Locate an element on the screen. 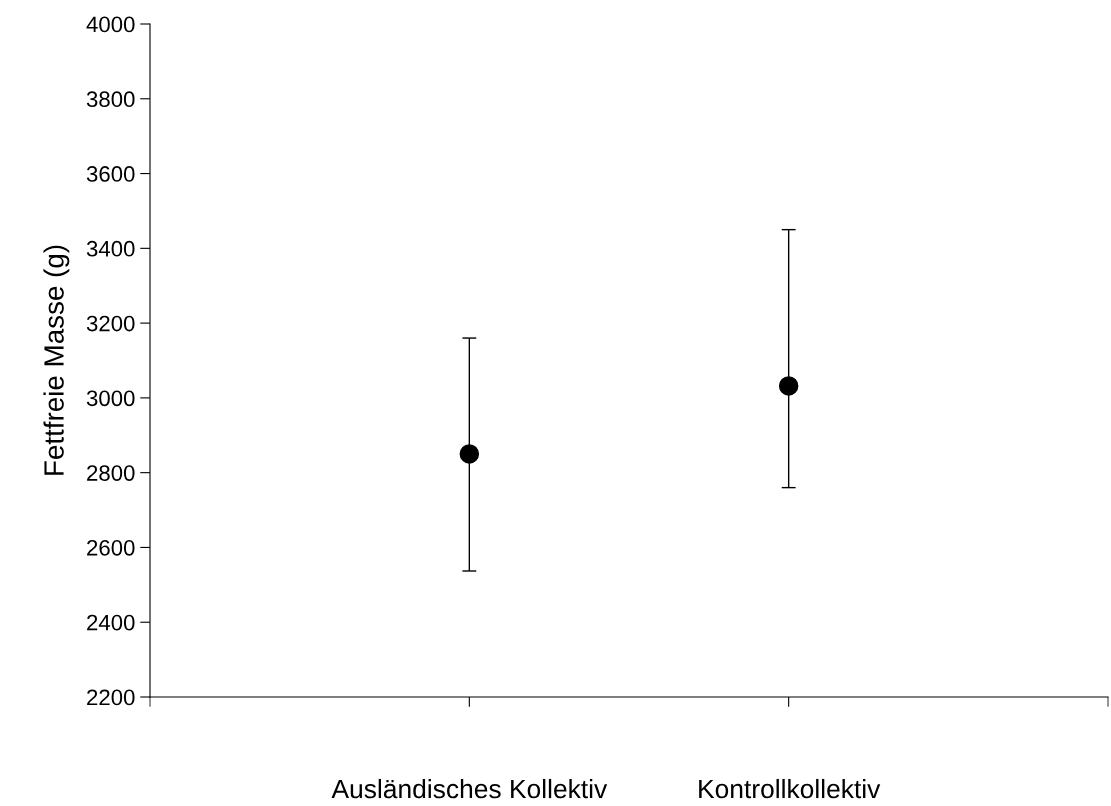  y-tick-label: 3400 is located at coordinates (110, 248).